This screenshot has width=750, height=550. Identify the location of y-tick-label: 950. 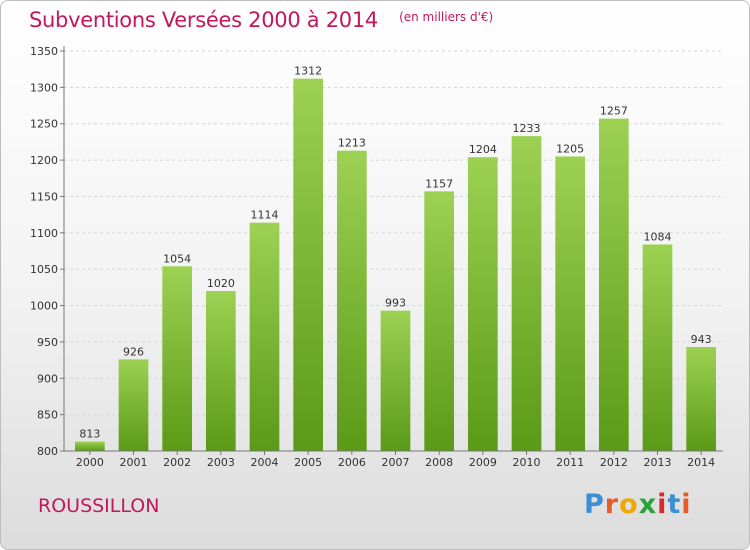
(47, 342).